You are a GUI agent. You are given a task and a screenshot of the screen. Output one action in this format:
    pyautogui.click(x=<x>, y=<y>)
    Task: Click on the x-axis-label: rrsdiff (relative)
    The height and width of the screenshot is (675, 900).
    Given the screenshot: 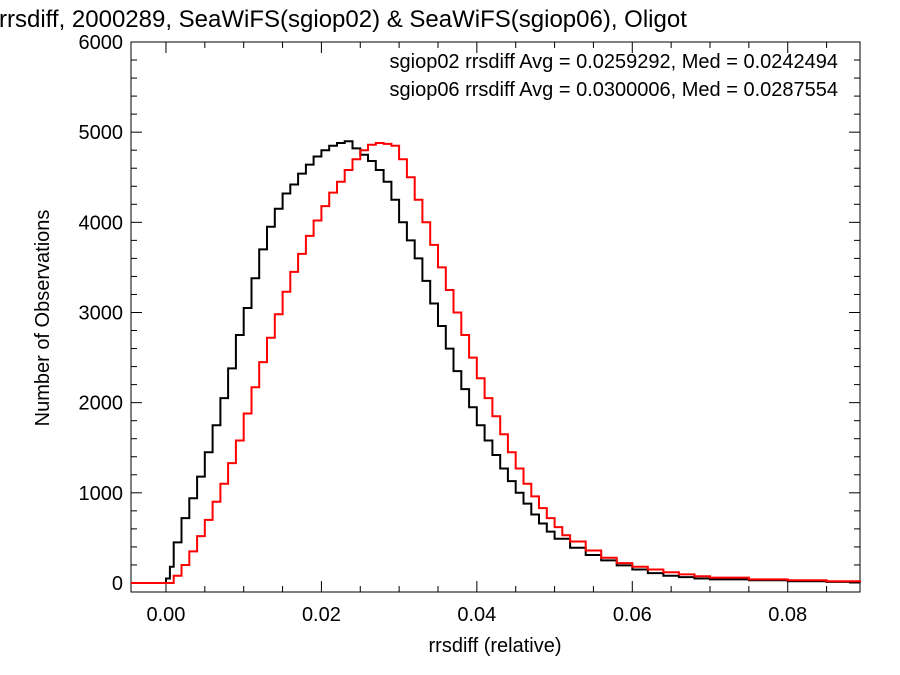 What is the action you would take?
    pyautogui.click(x=495, y=646)
    